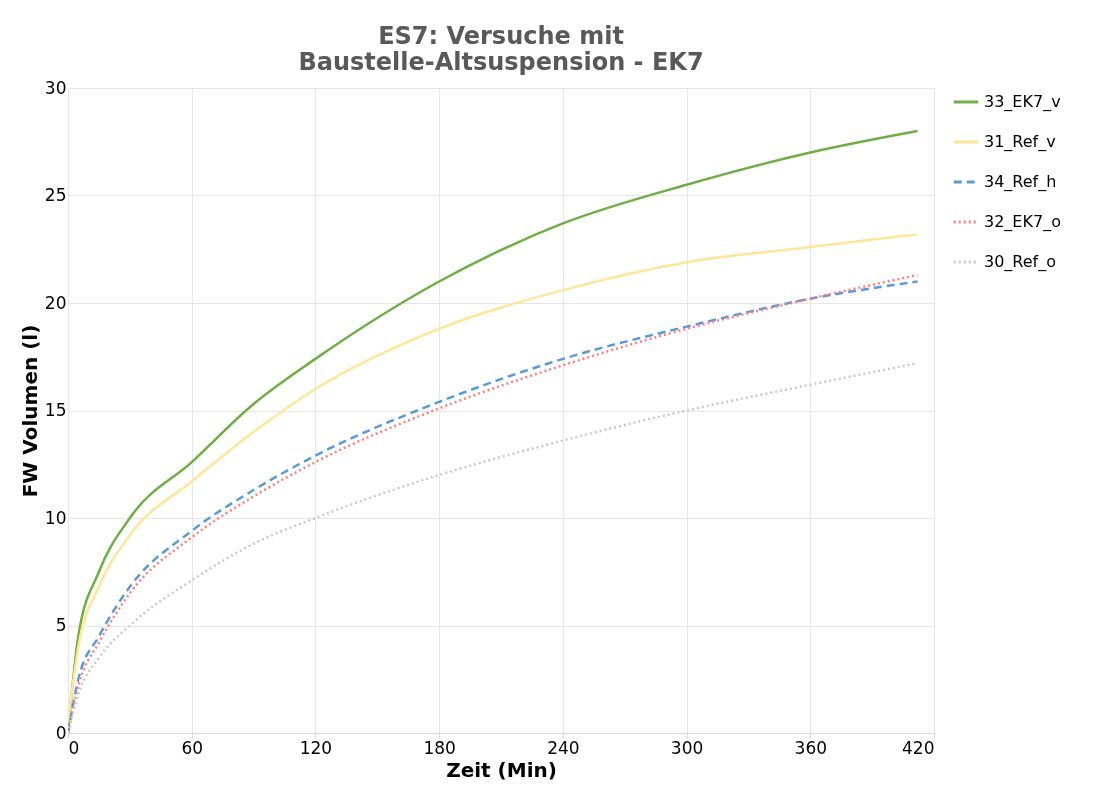 Image resolution: width=1101 pixels, height=800 pixels. I want to click on legend-label: 31_Ref_v, so click(1020, 142).